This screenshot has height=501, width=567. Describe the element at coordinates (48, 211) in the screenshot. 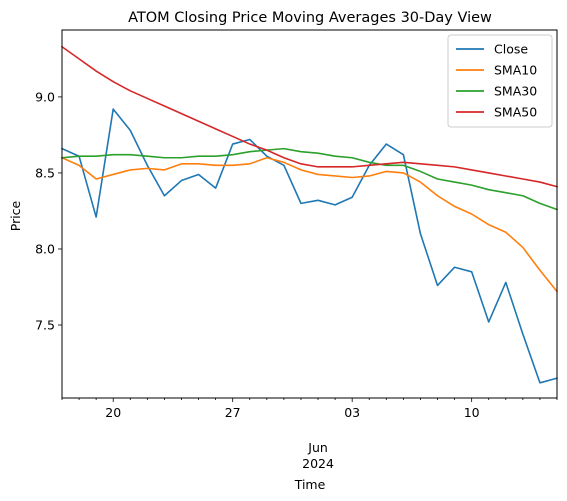

I see `y-axis: 7.5 8.0 8.5 9.0` at that location.